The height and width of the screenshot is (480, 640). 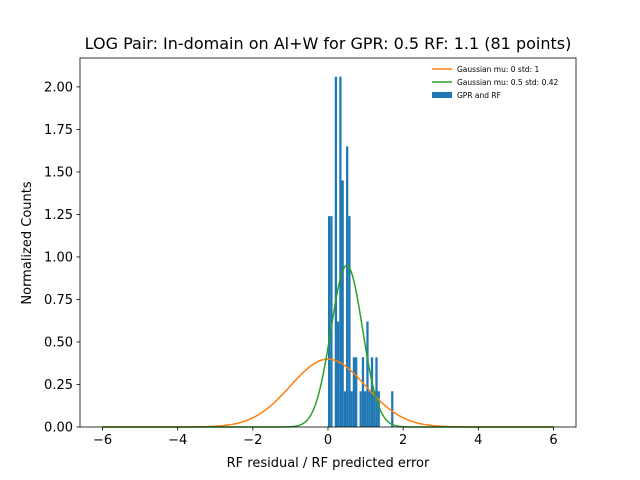 I want to click on y-tick-label-3: 0.75, so click(x=58, y=300).